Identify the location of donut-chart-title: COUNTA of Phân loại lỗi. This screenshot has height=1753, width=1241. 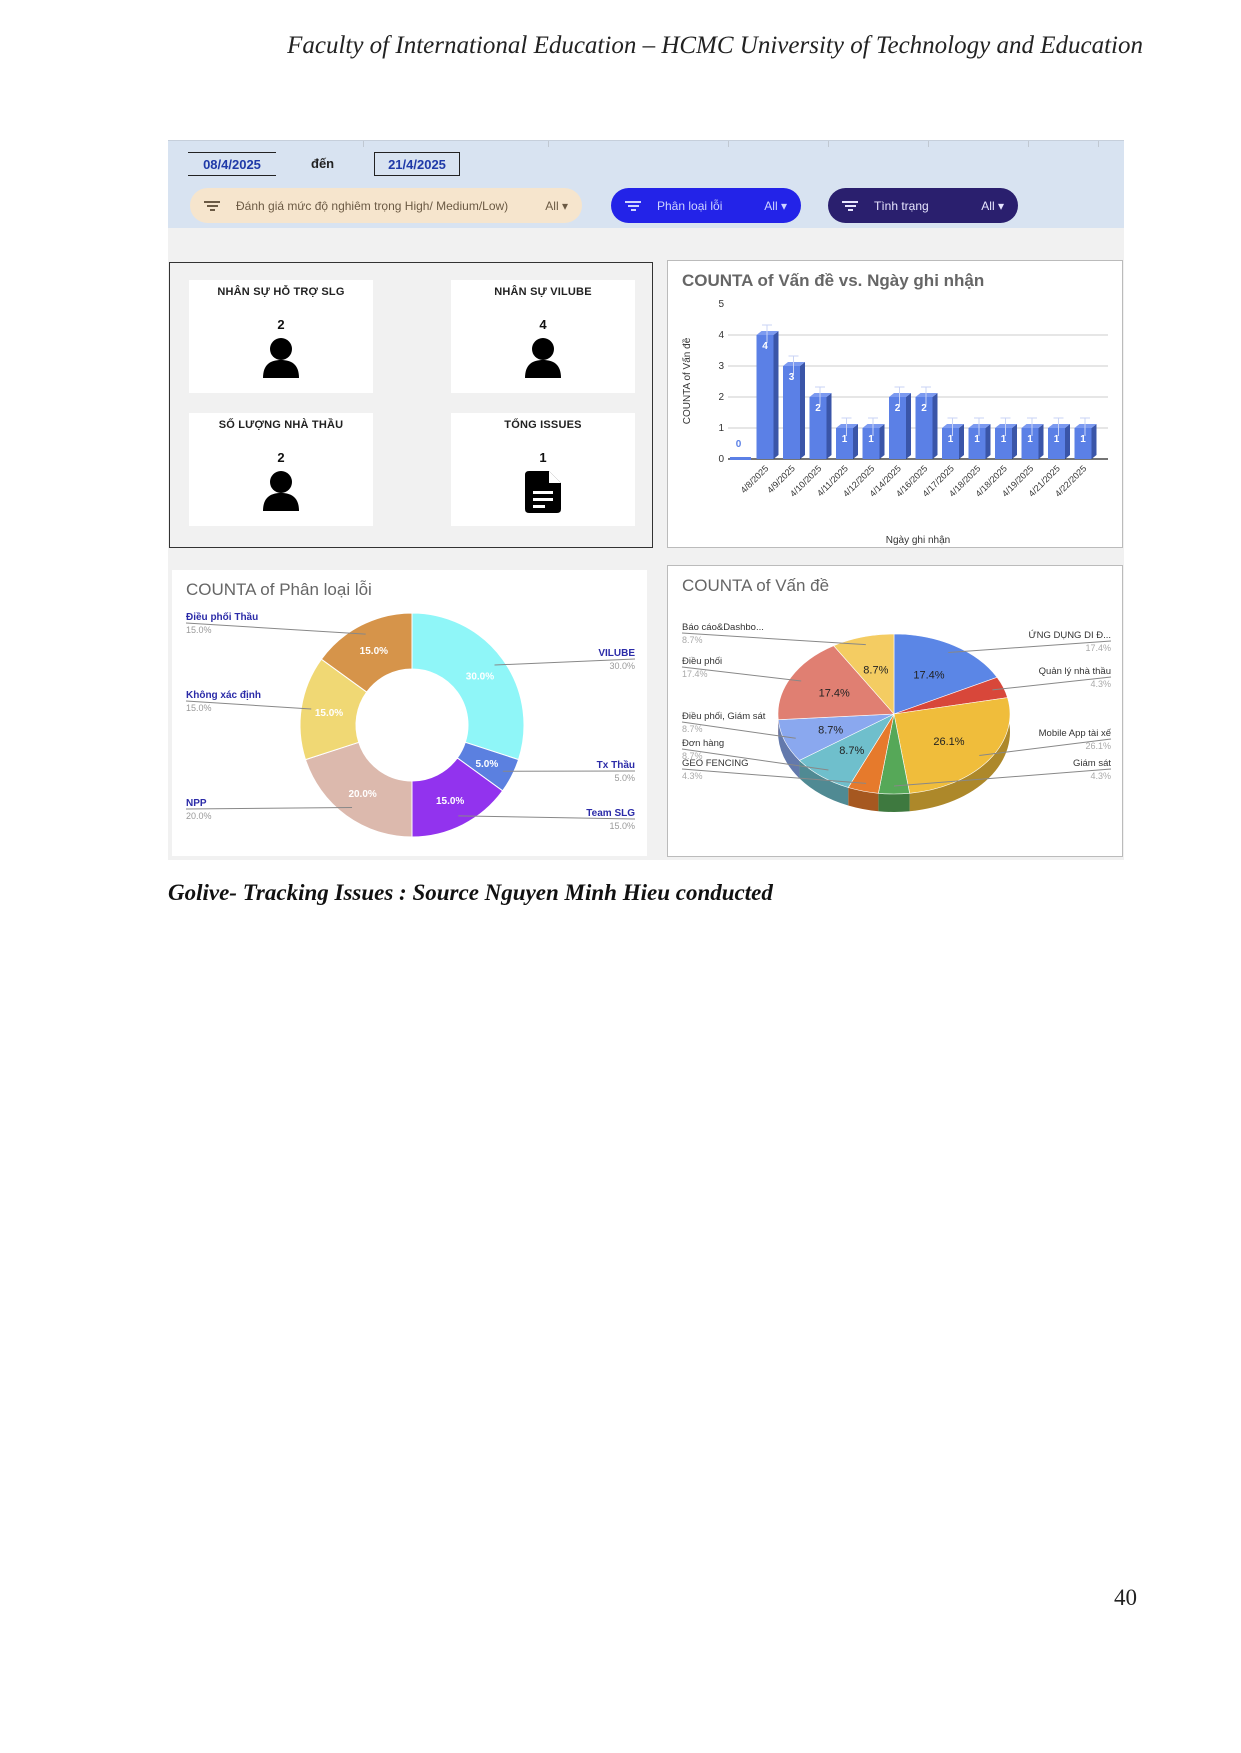
(279, 589).